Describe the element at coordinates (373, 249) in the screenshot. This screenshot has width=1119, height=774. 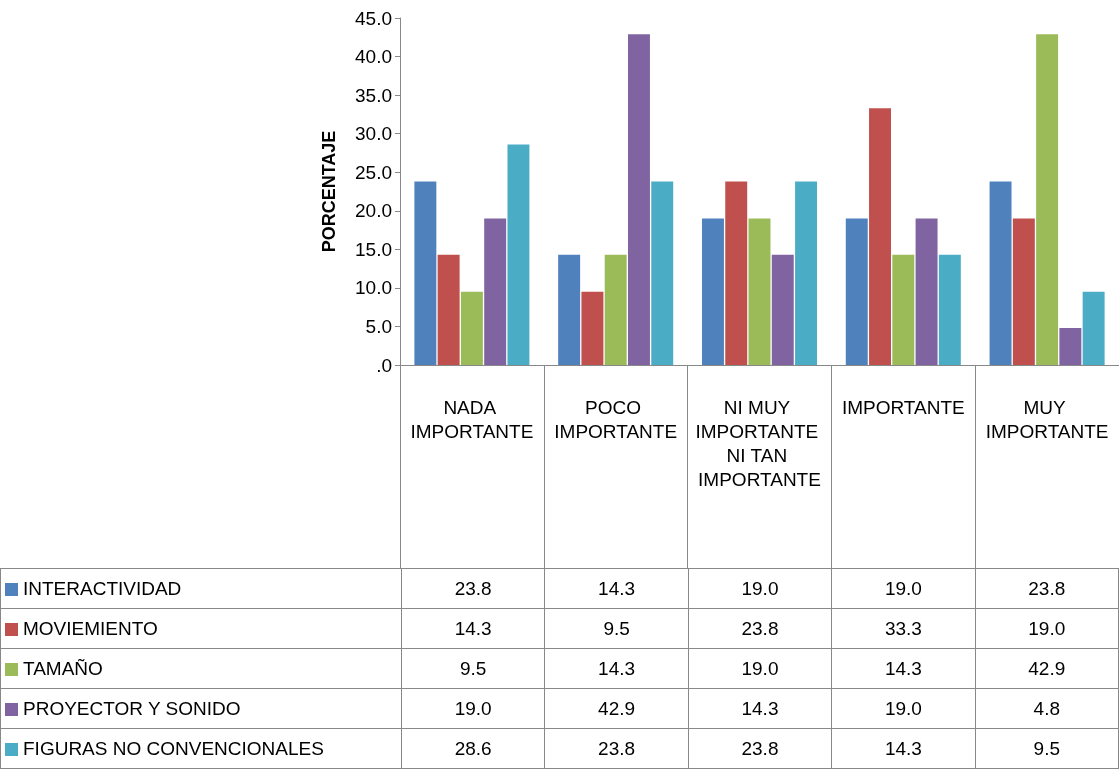
I see `y-tick-label: 15.0` at that location.